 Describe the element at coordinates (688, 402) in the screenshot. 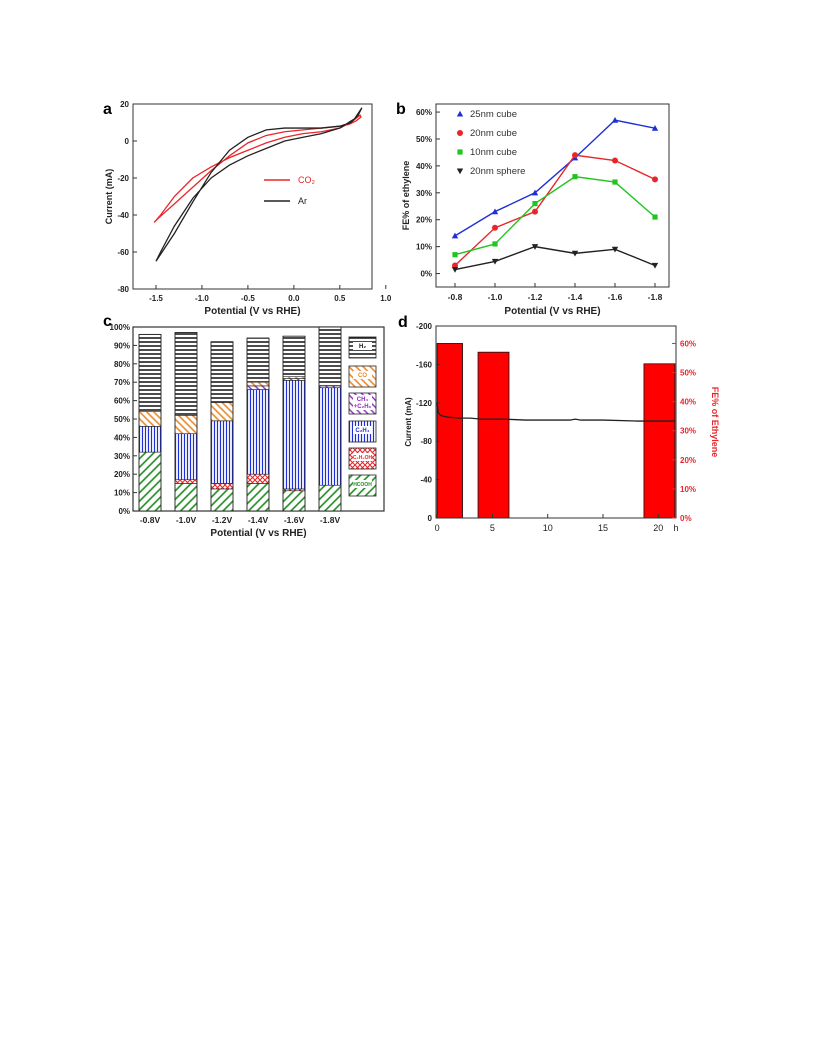

I see `y2-tick-label-d: 40%` at that location.